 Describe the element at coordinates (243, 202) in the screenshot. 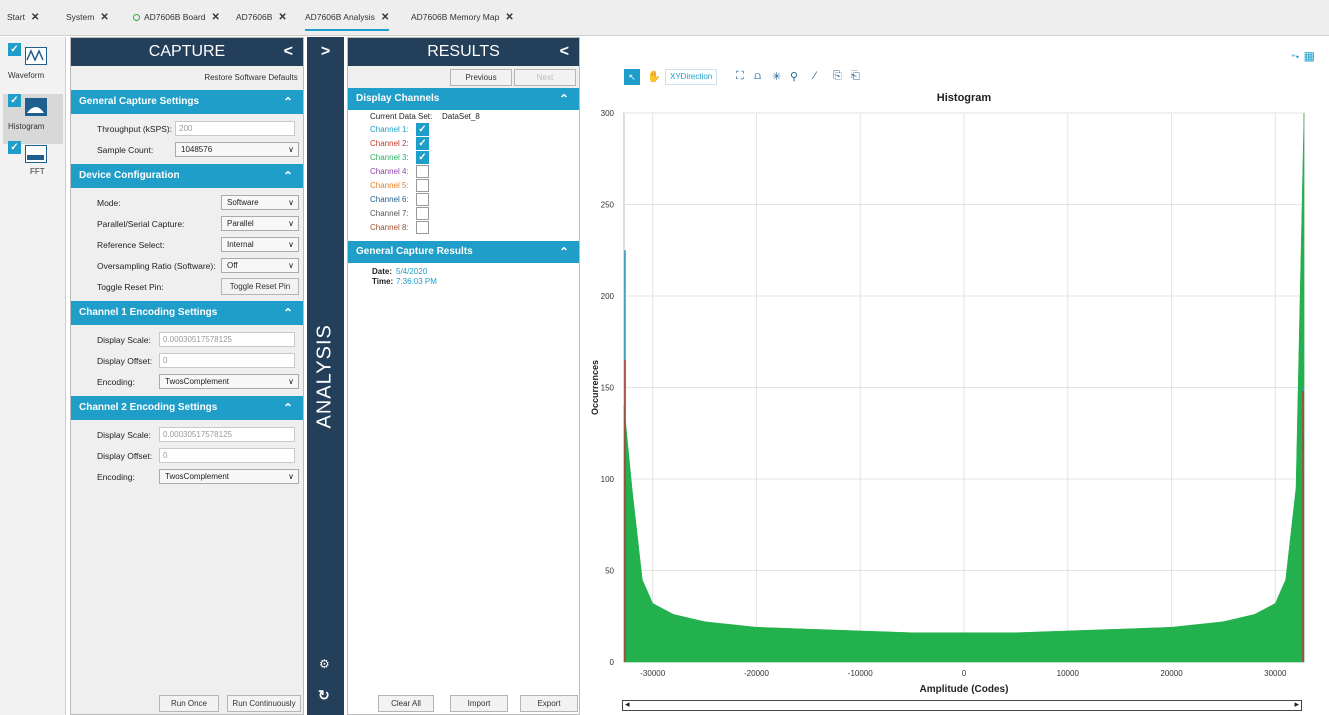

I see `mode-select: Software` at that location.